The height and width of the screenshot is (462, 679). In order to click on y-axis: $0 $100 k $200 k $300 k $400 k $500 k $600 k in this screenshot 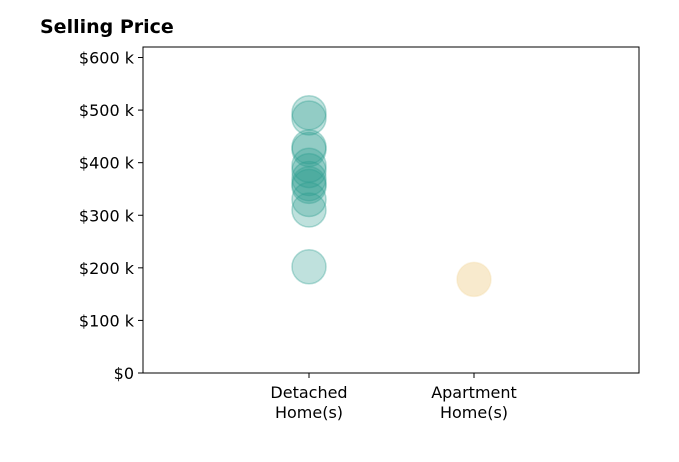, I will do `click(111, 216)`.